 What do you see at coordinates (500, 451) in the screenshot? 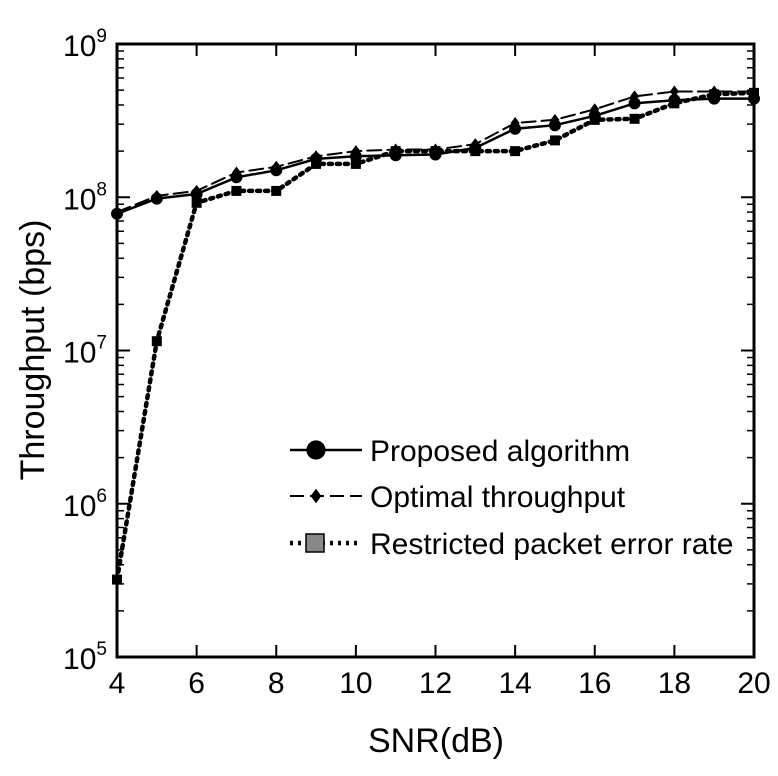
I see `legend-label: Proposed algorithm` at bounding box center [500, 451].